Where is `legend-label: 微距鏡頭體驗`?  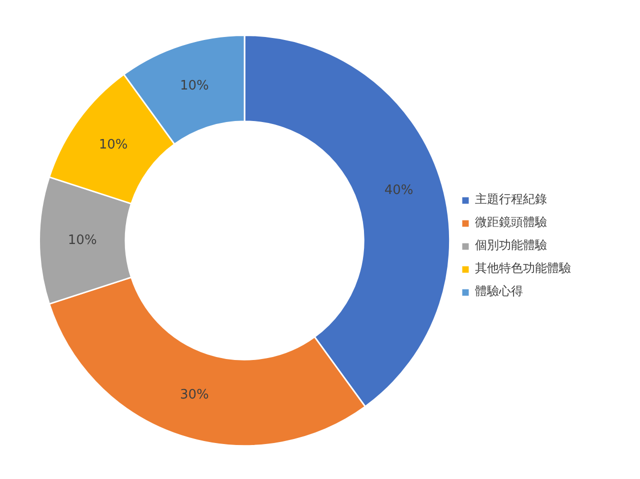 legend-label: 微距鏡頭體驗 is located at coordinates (511, 222).